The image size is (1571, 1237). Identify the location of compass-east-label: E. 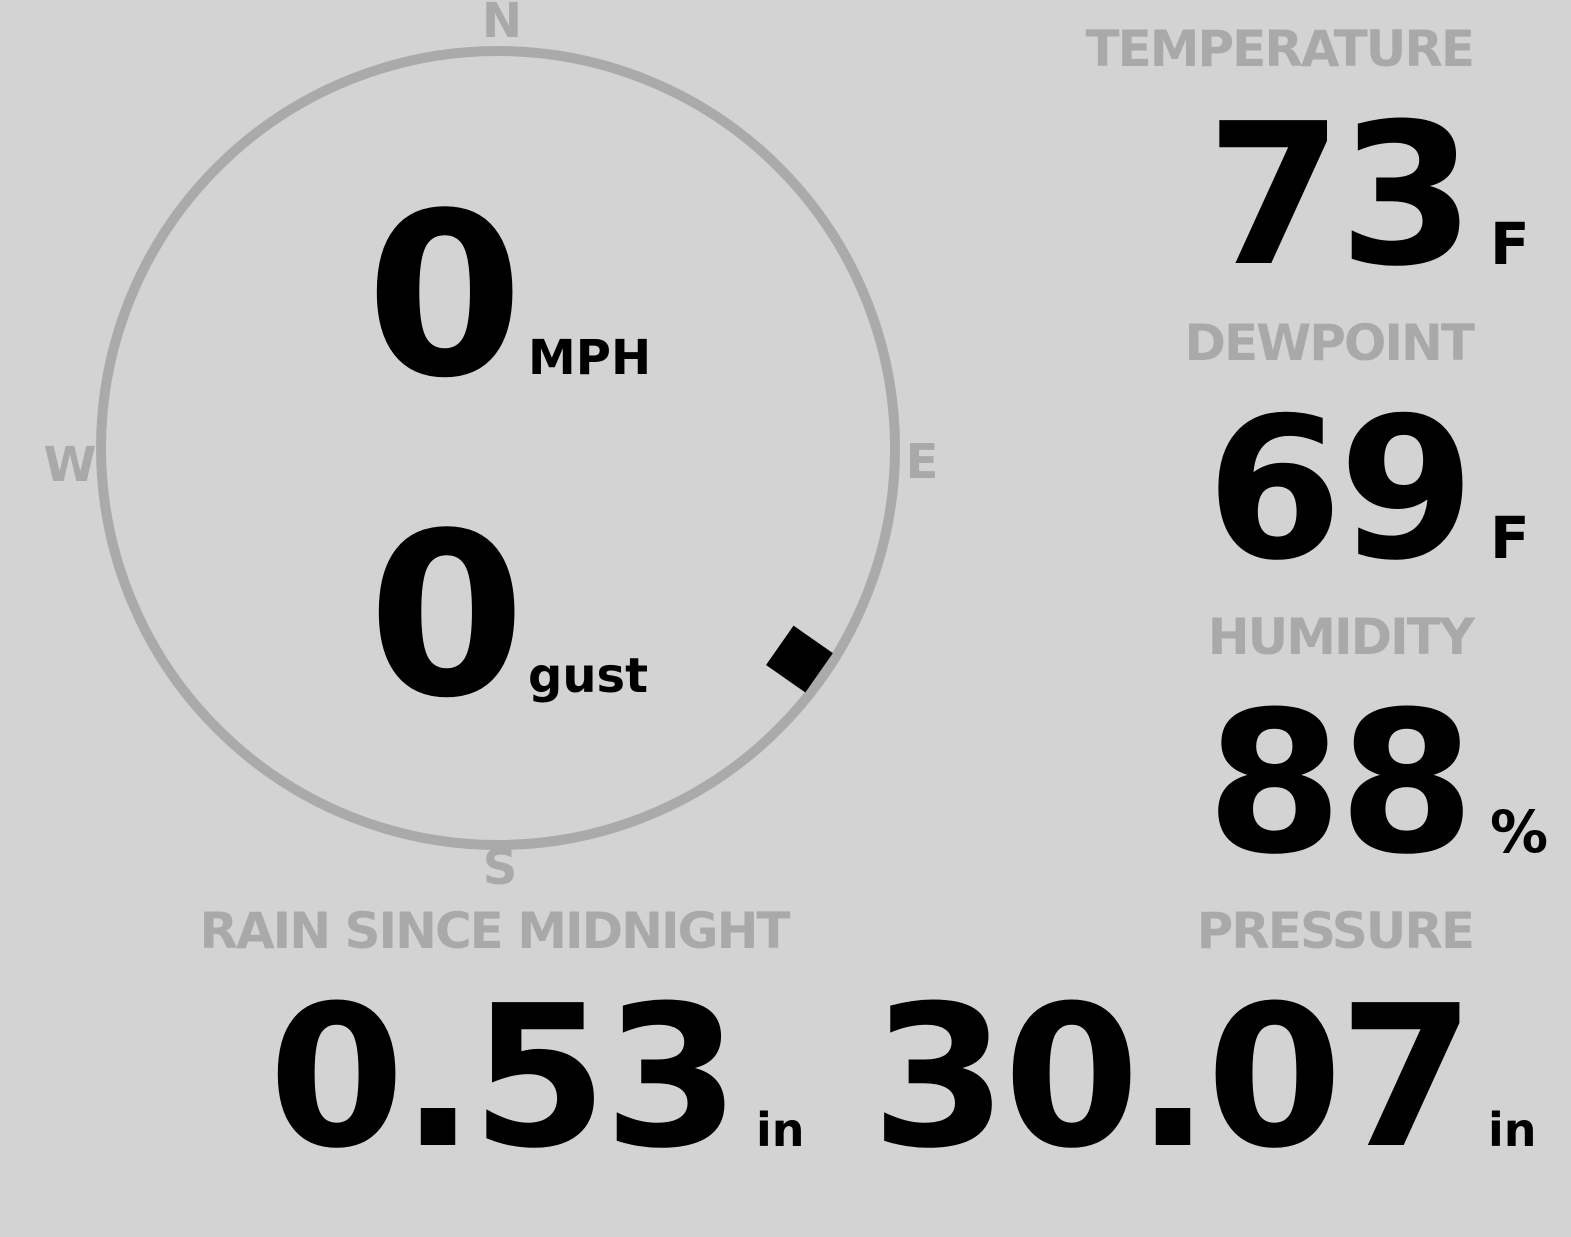
(922, 462).